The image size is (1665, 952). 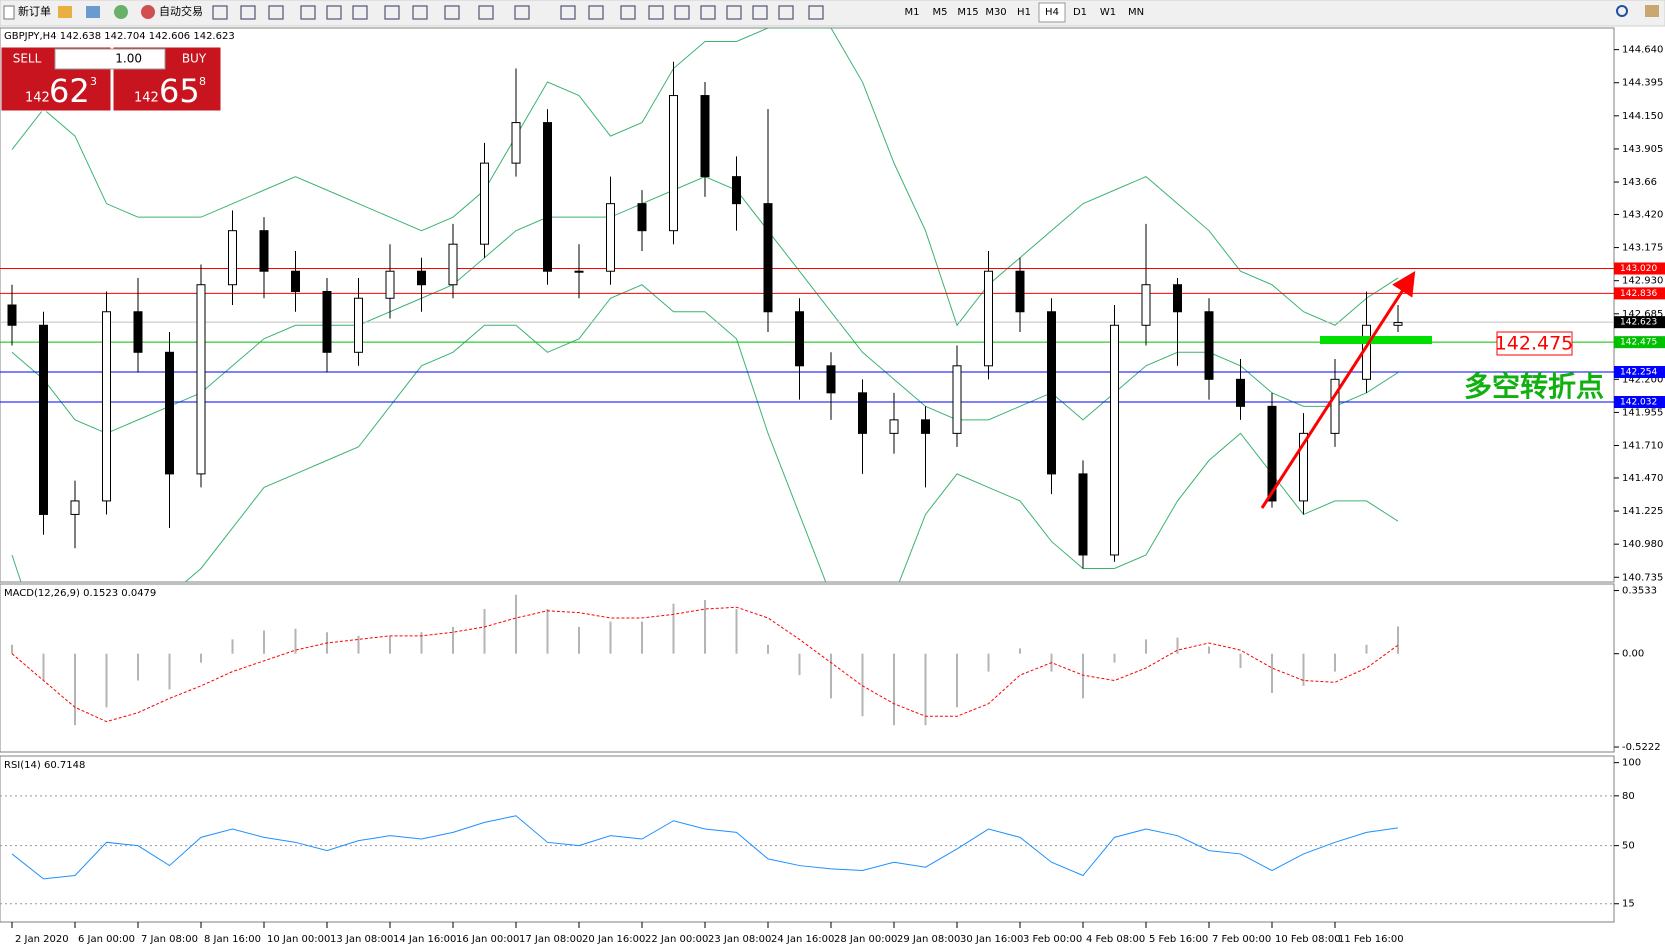 I want to click on y-tick-label: -0.5222, so click(x=1641, y=747).